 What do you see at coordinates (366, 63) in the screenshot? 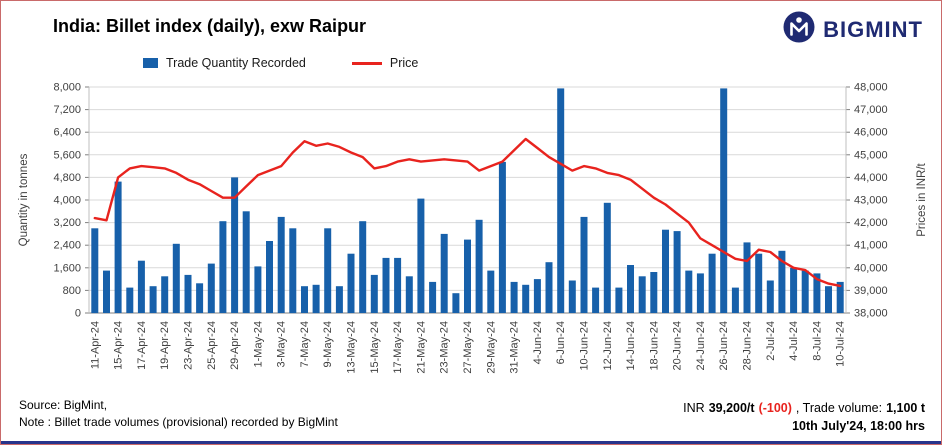
I see `legend-line-swatch` at bounding box center [366, 63].